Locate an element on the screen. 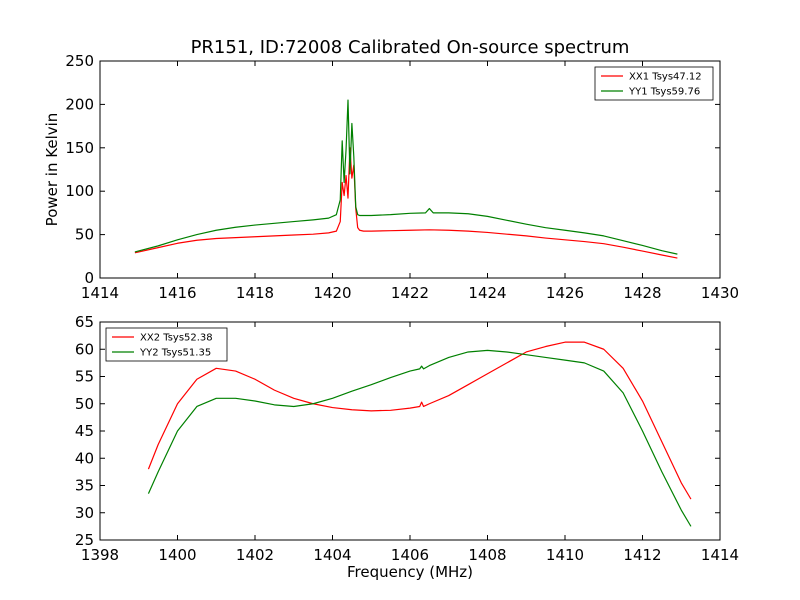 Image resolution: width=800 pixels, height=600 pixels. x-tick-label-1-8: 1414 is located at coordinates (720, 555).